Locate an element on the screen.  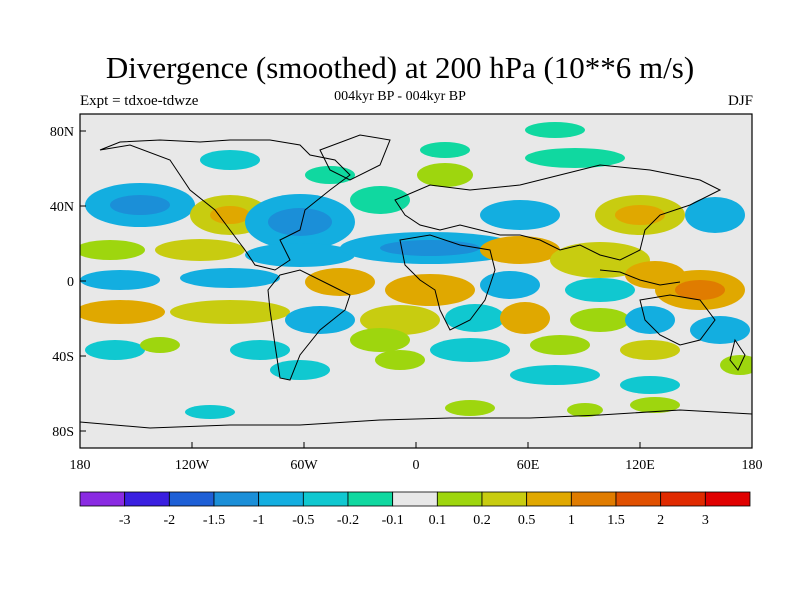
colorbar-label: -1.5 is located at coordinates (214, 520).